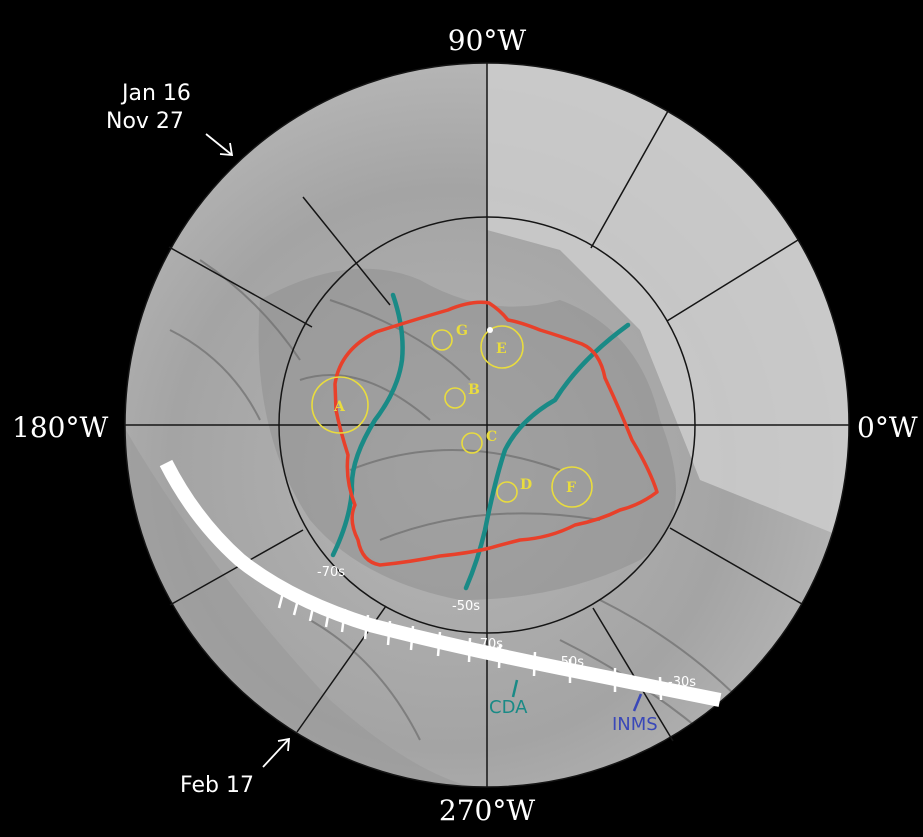 This screenshot has width=923, height=837. Describe the element at coordinates (474, 390) in the screenshot. I see `source-label-b: B` at that location.